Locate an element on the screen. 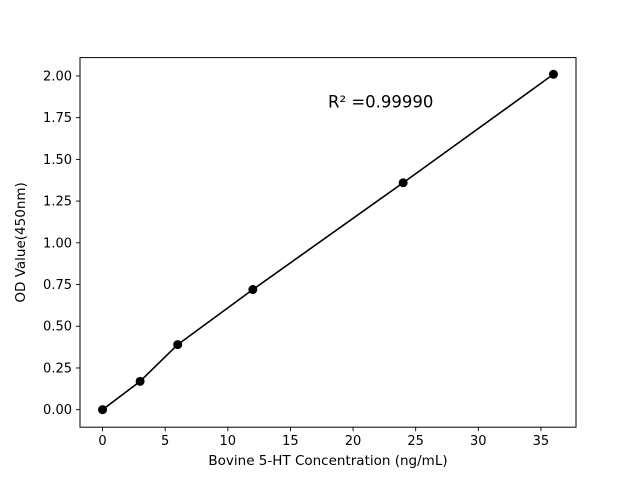 This screenshot has width=640, height=480. r-squared-annotation: R² =0.99990 is located at coordinates (380, 102).